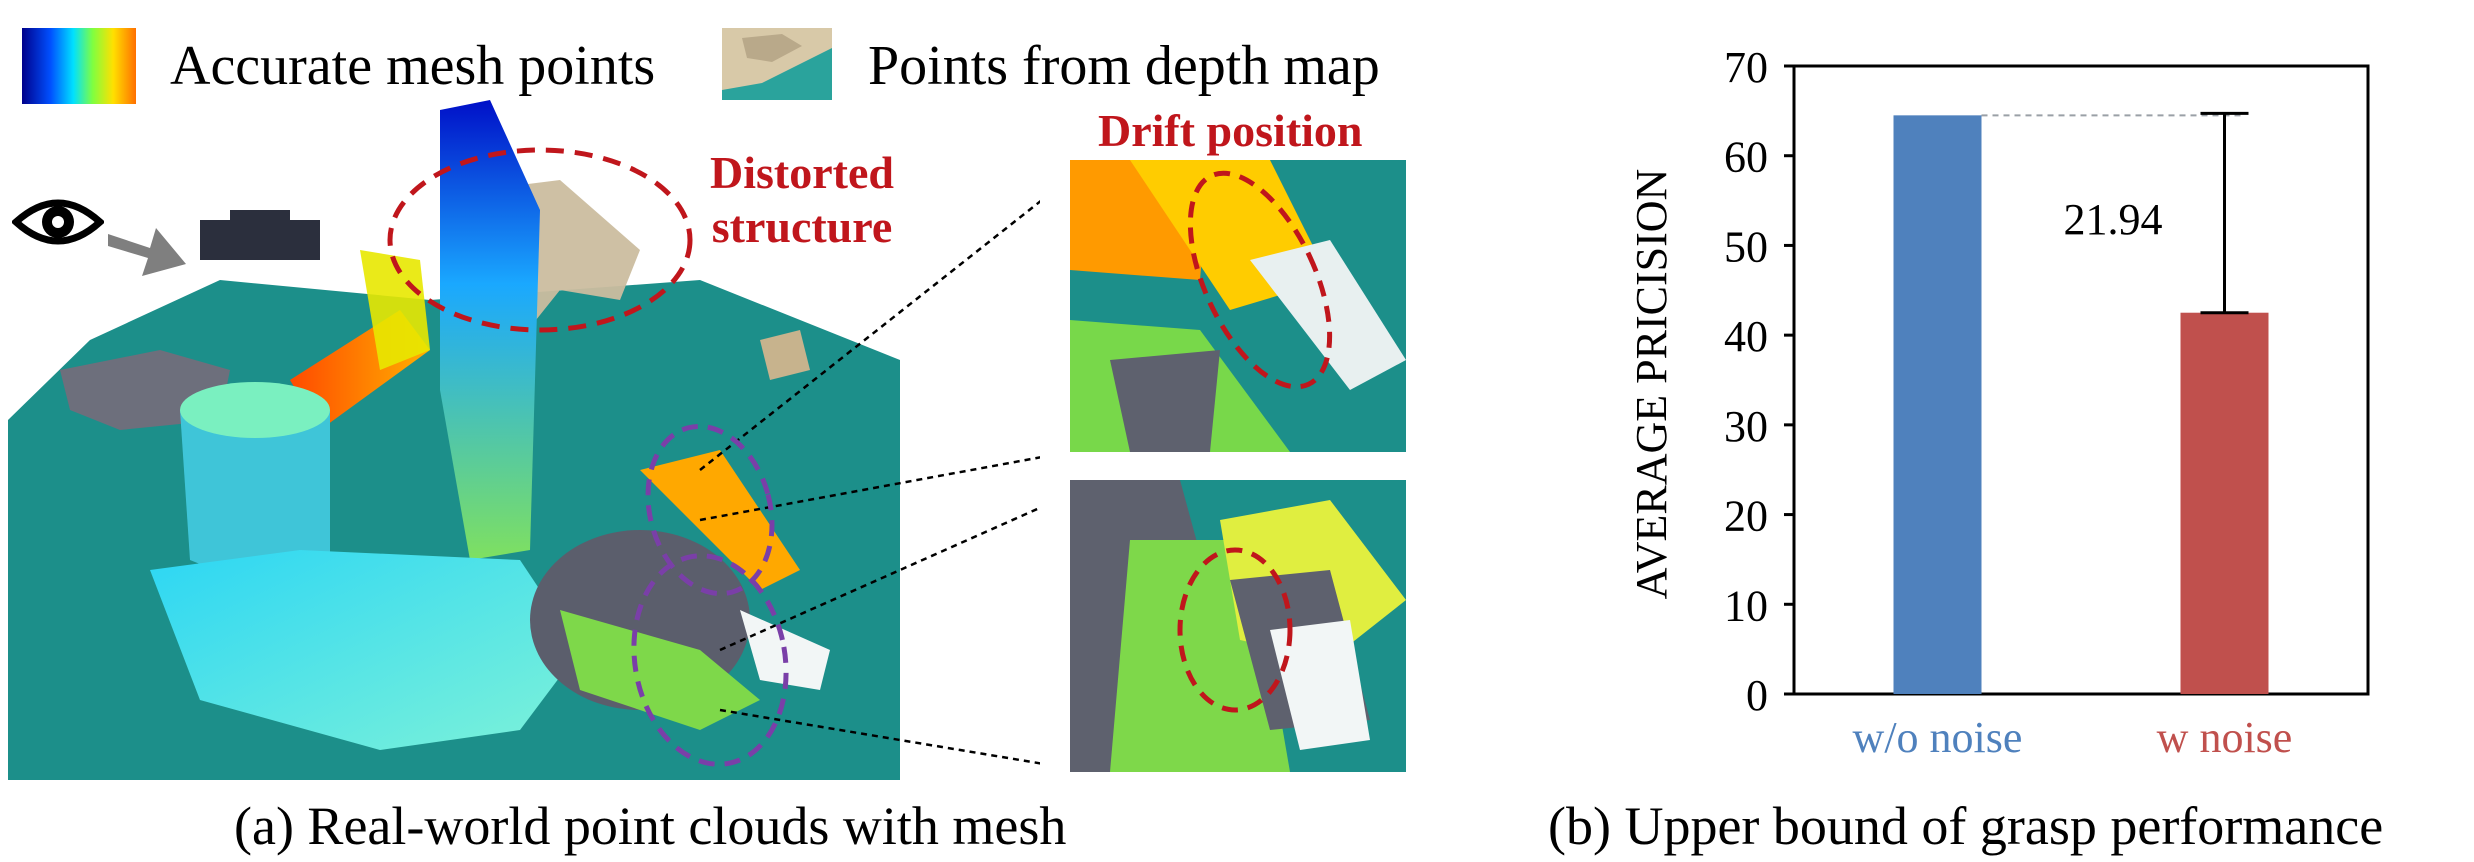  I want to click on bar-wo-noise, so click(1937, 405).